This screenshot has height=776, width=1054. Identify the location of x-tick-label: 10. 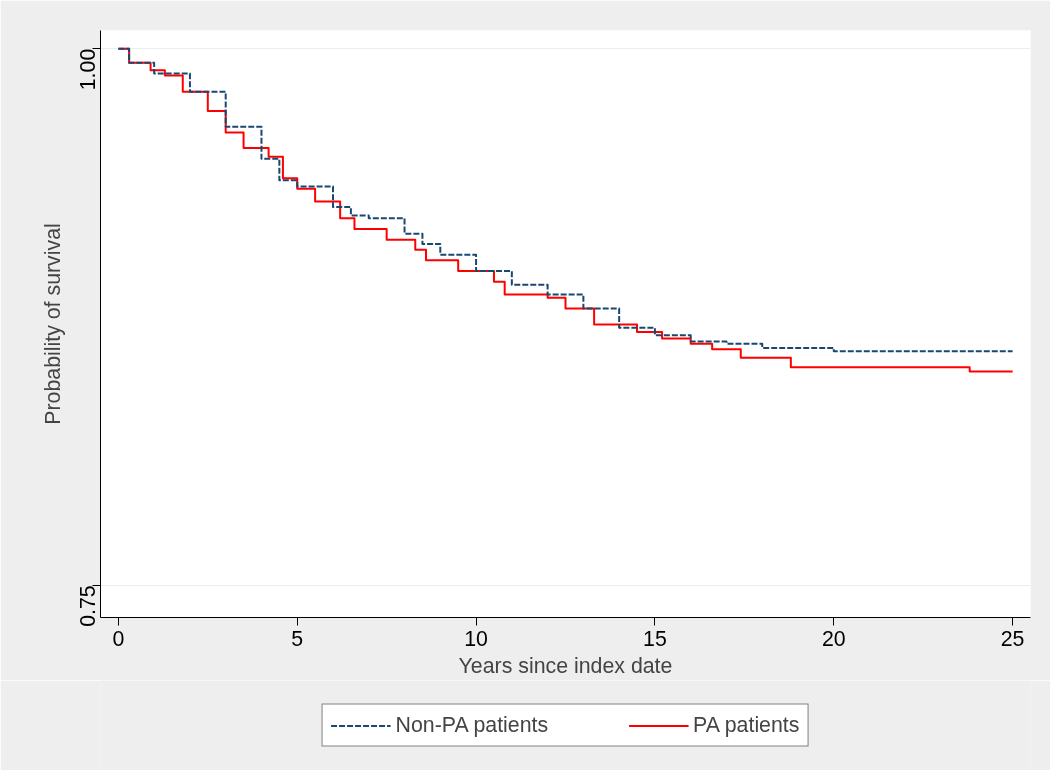
(476, 638).